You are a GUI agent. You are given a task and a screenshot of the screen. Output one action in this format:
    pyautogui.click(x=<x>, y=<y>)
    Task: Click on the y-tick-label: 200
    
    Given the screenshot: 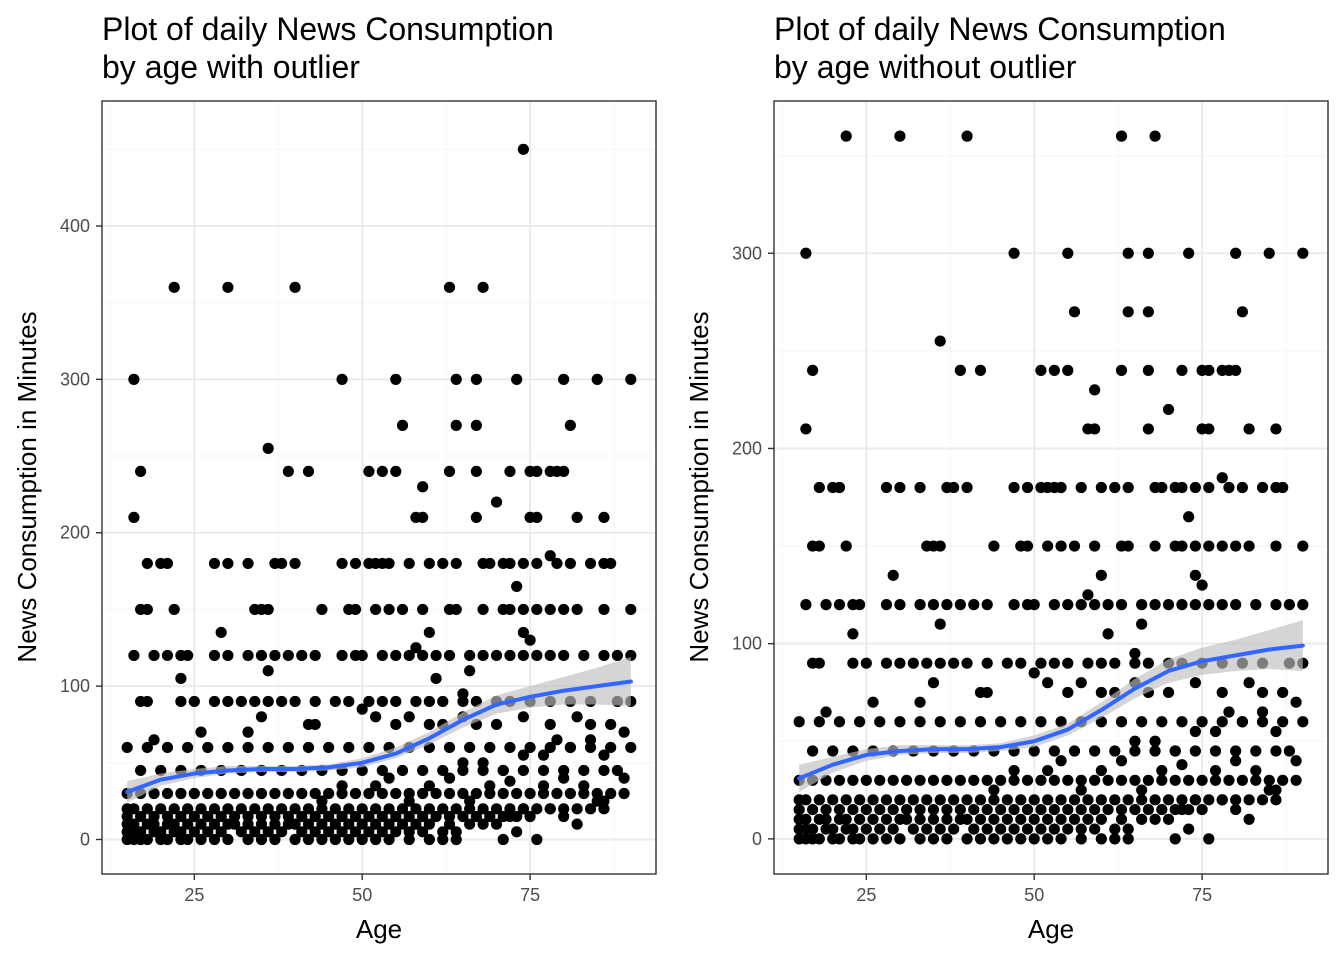 What is the action you would take?
    pyautogui.click(x=747, y=448)
    